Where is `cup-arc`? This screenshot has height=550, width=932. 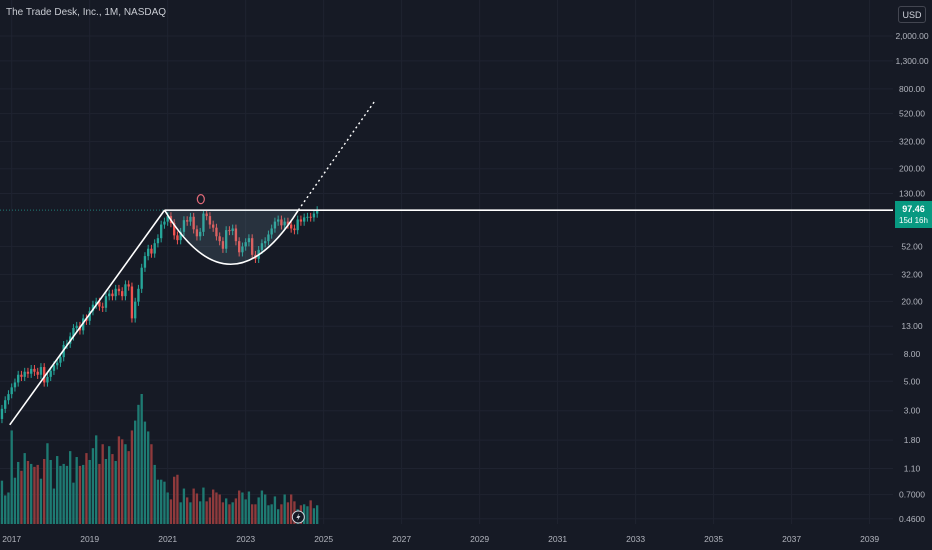 cup-arc is located at coordinates (231, 237).